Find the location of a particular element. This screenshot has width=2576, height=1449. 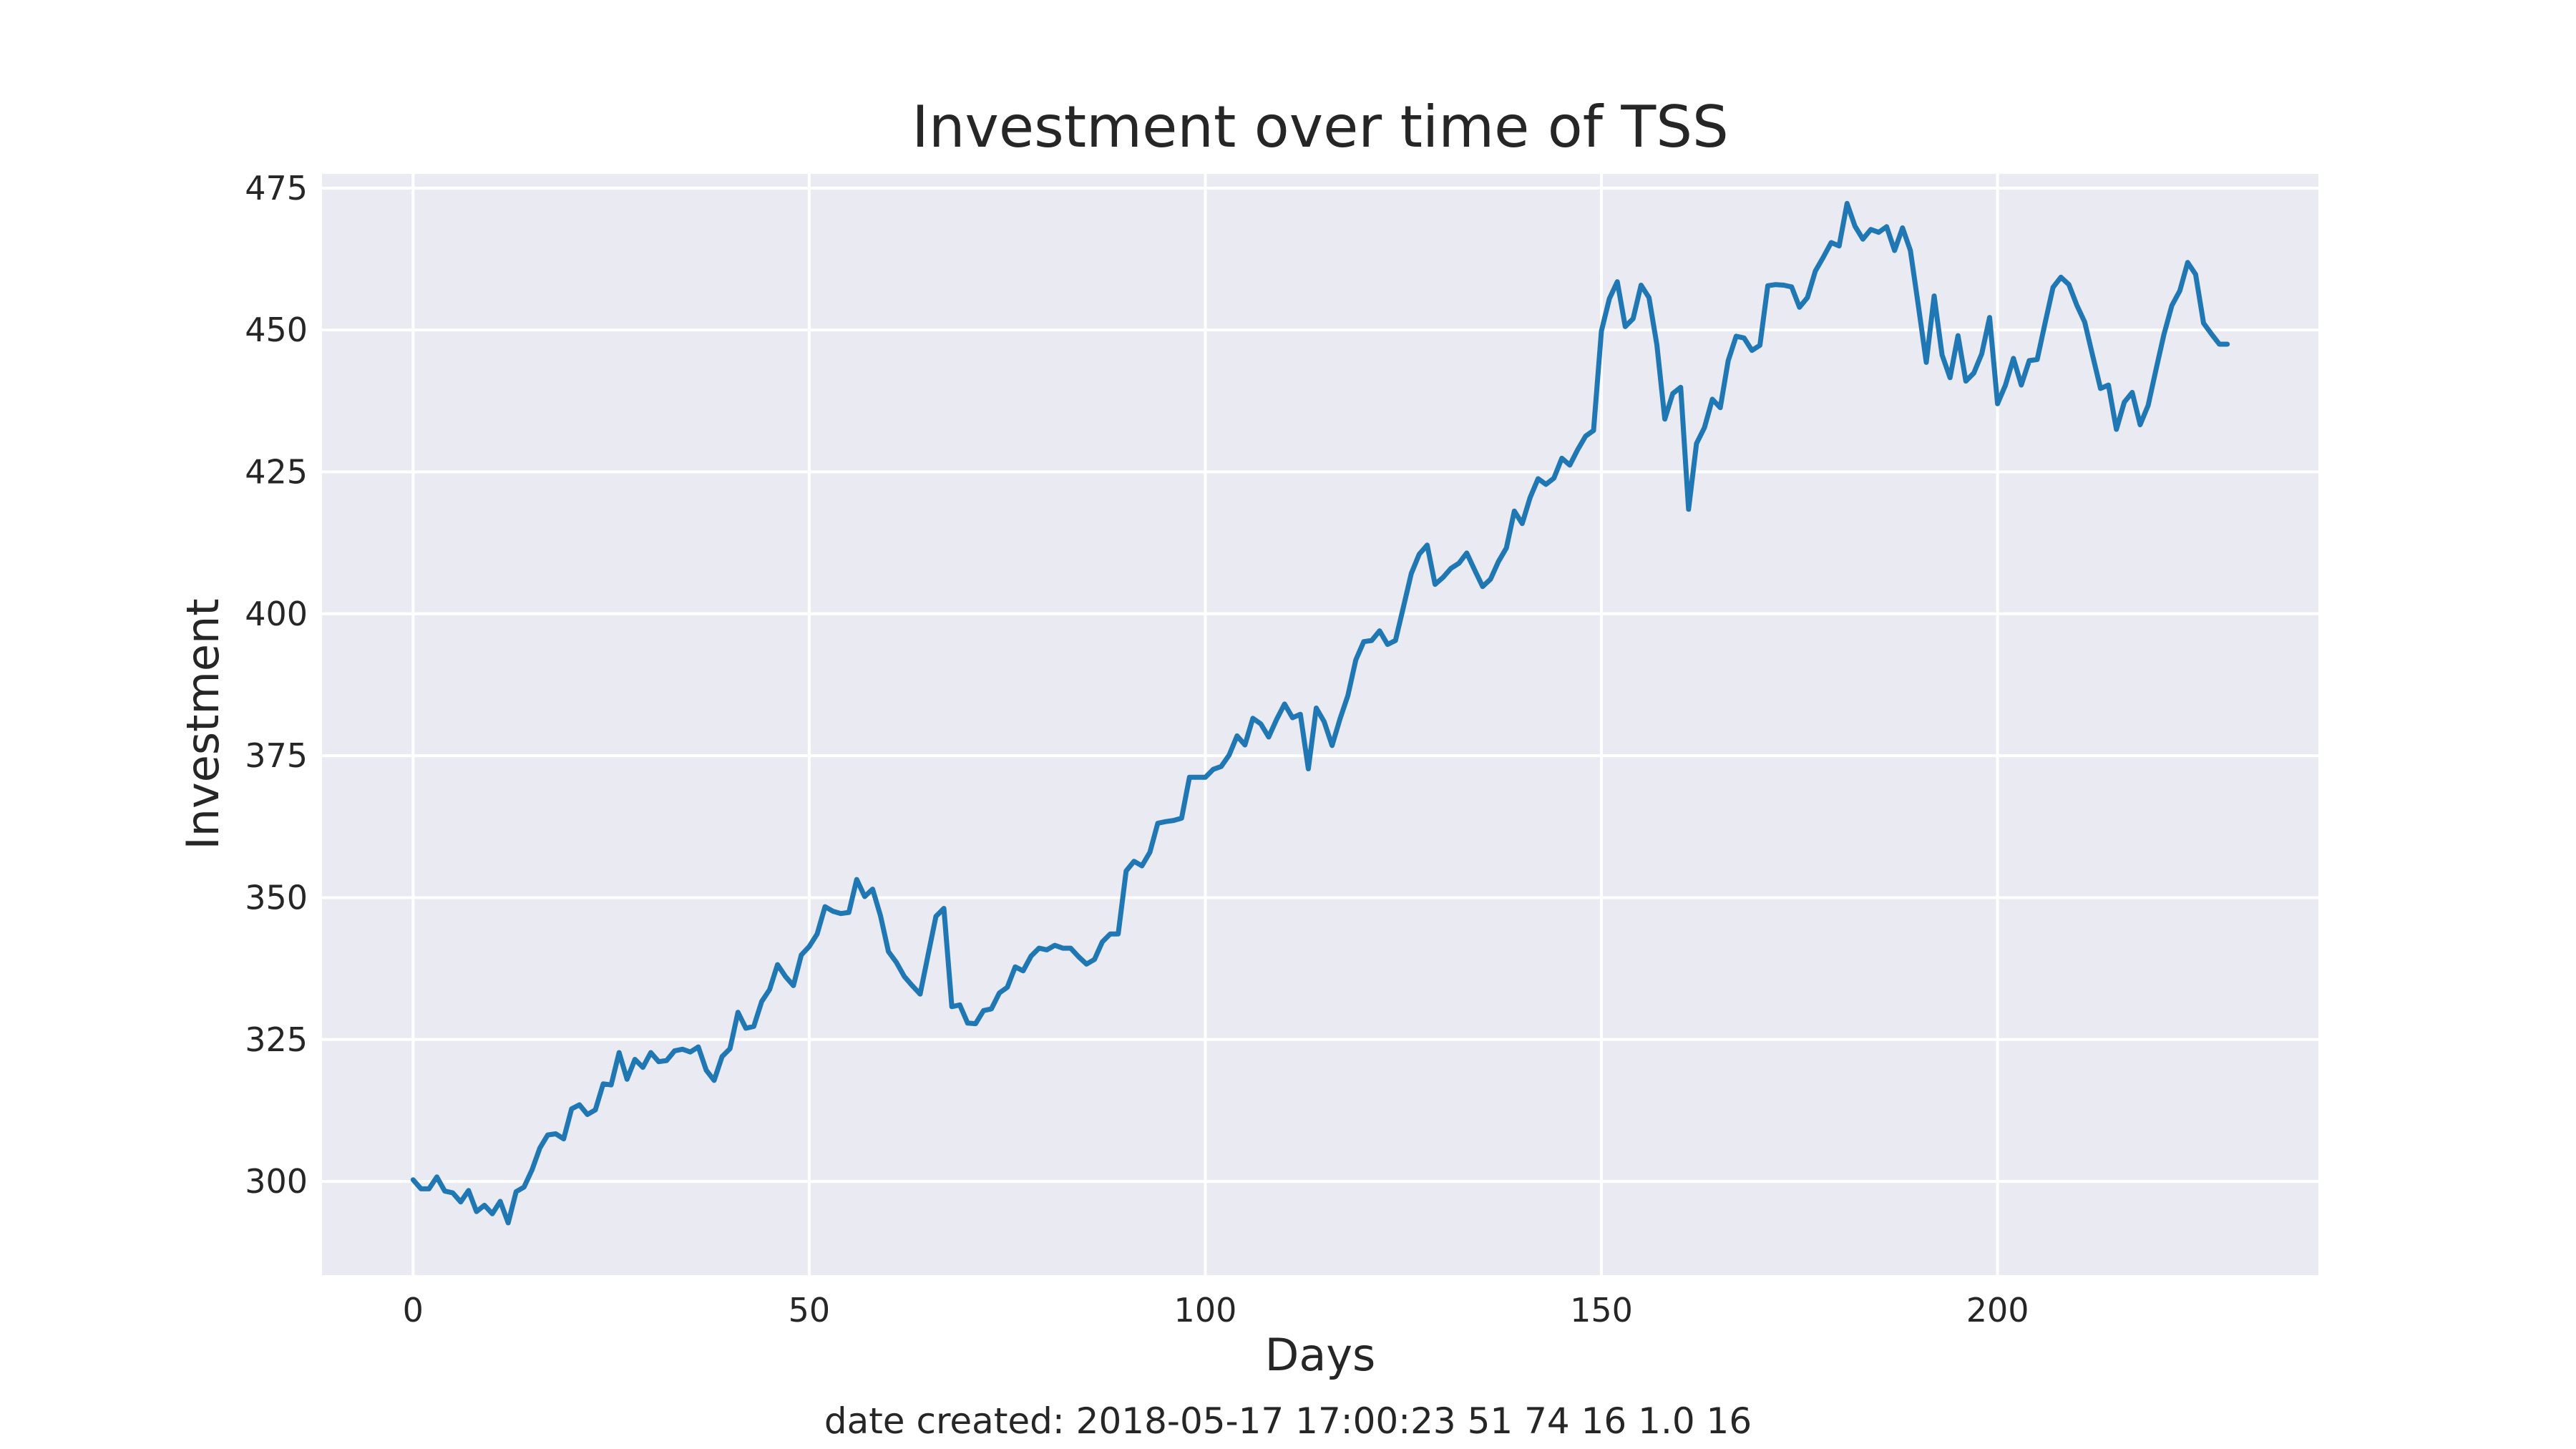

x-axis-ticks: 0 50 100 150 200 is located at coordinates (1216, 1310).